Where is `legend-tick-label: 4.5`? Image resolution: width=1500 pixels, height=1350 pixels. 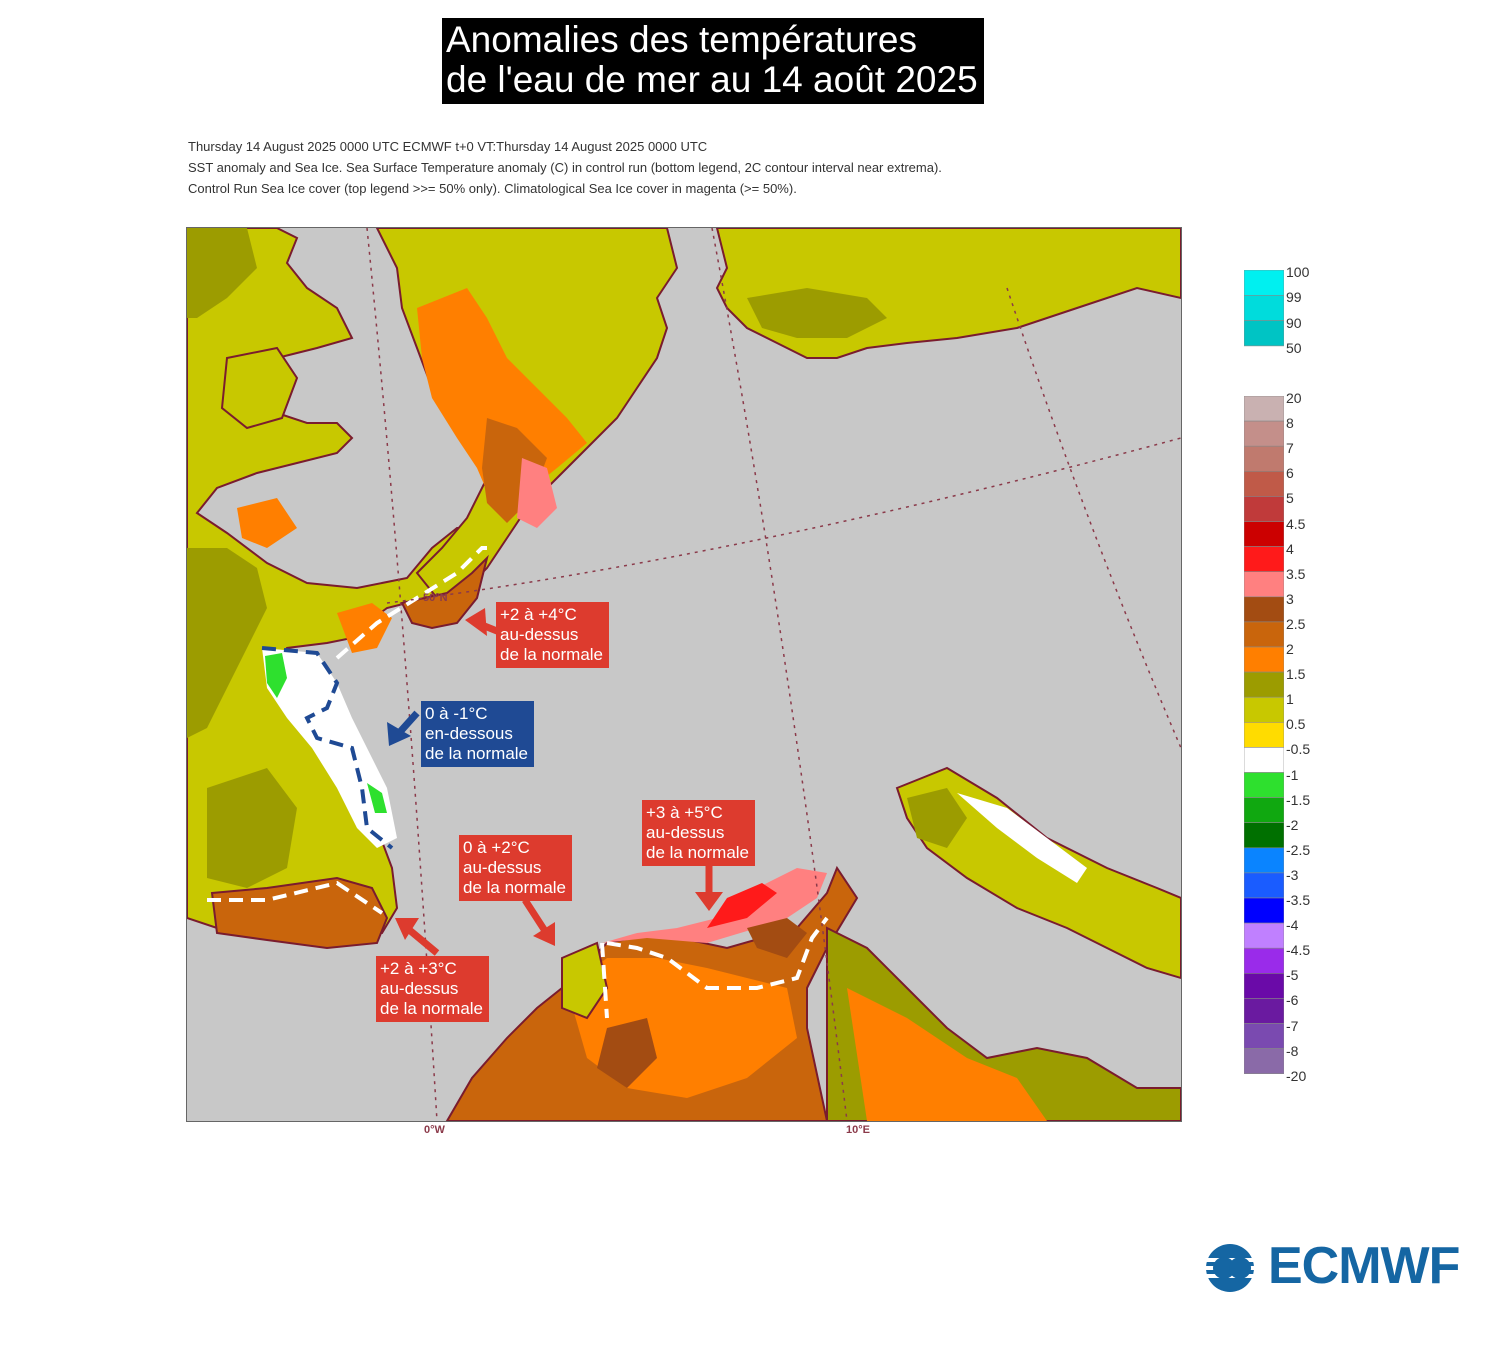
legend-tick-label: 4.5 is located at coordinates (1296, 523).